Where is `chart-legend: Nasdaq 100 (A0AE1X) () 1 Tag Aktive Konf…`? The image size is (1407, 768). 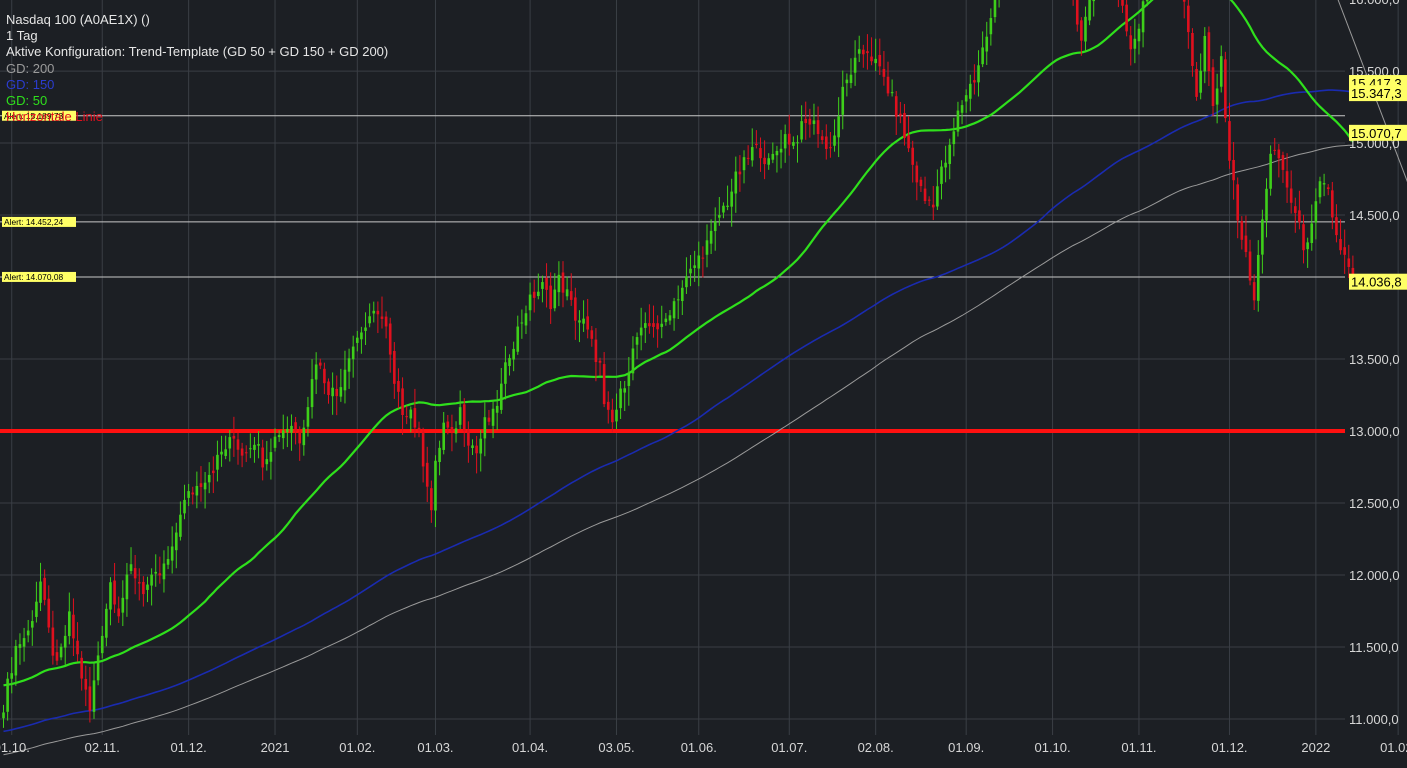 chart-legend: Nasdaq 100 (A0AE1X) () 1 Tag Aktive Konf… is located at coordinates (197, 68).